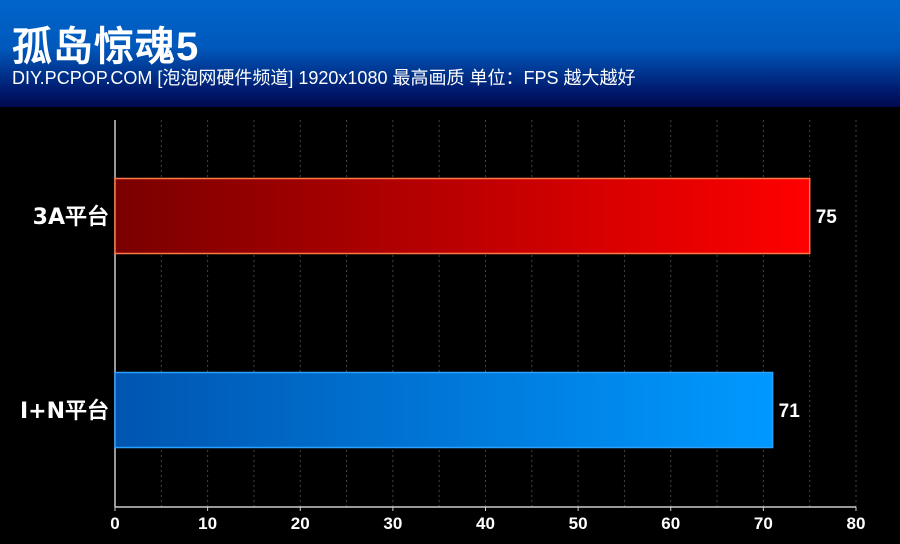 This screenshot has height=544, width=900. Describe the element at coordinates (392, 523) in the screenshot. I see `x-tick-label: 30` at that location.